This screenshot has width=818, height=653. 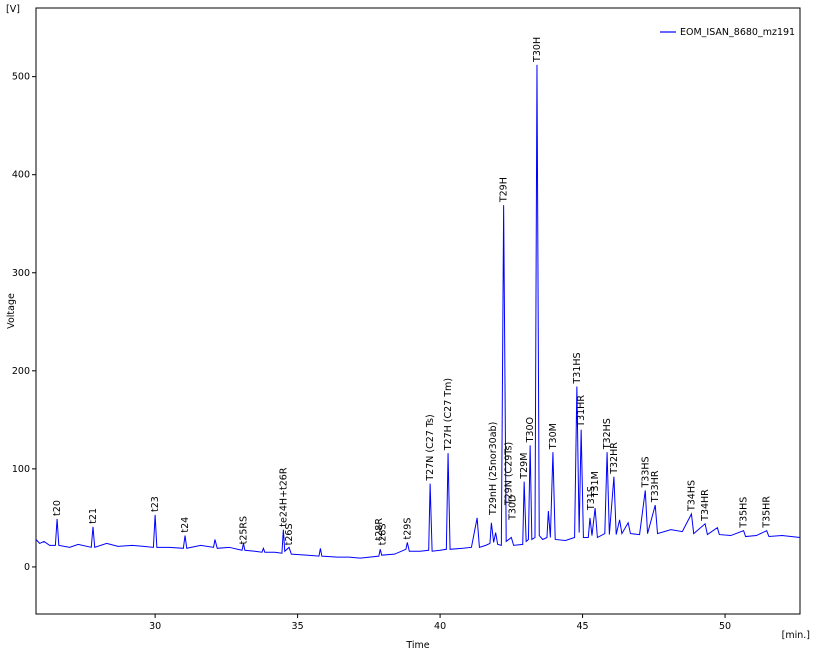 What do you see at coordinates (796, 635) in the screenshot?
I see `x-unit: [min.]` at bounding box center [796, 635].